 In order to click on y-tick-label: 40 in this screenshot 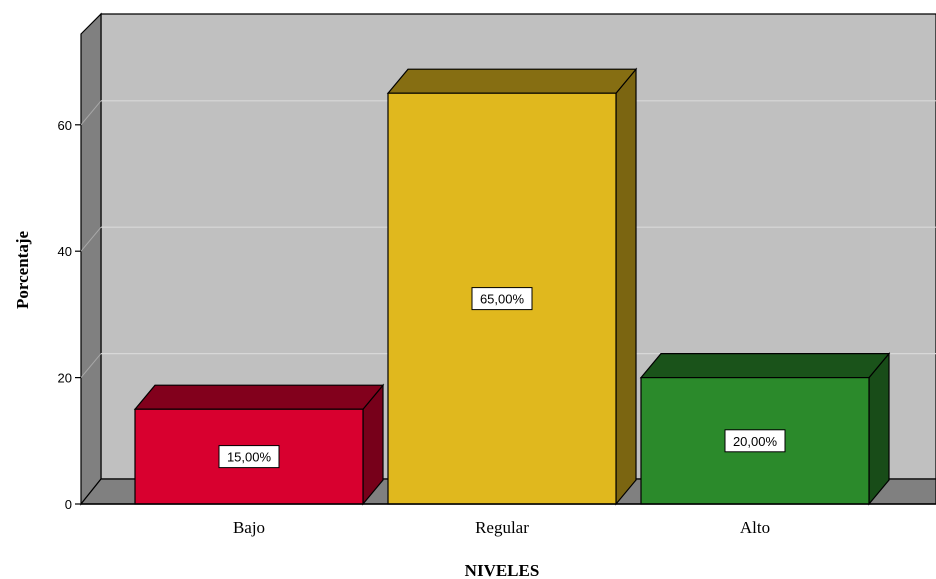, I will do `click(65, 251)`.